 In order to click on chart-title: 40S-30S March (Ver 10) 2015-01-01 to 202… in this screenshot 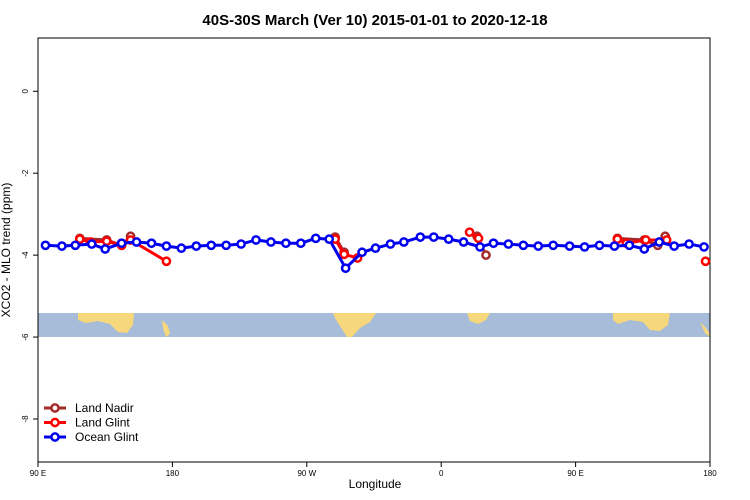, I will do `click(374, 20)`.